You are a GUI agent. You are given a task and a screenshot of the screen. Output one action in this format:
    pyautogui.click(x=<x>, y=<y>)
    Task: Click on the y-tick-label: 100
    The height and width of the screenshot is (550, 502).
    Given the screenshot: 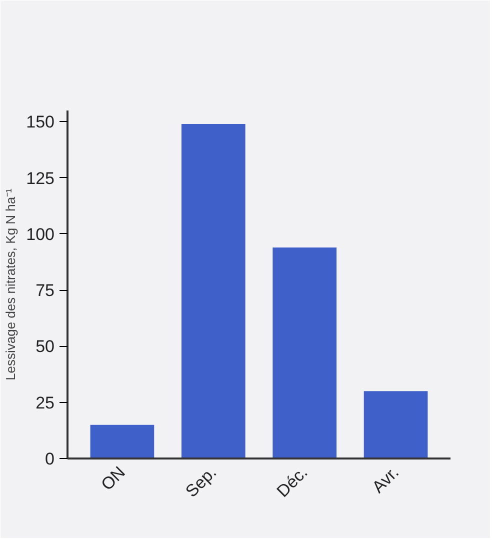 What is the action you would take?
    pyautogui.click(x=40, y=234)
    